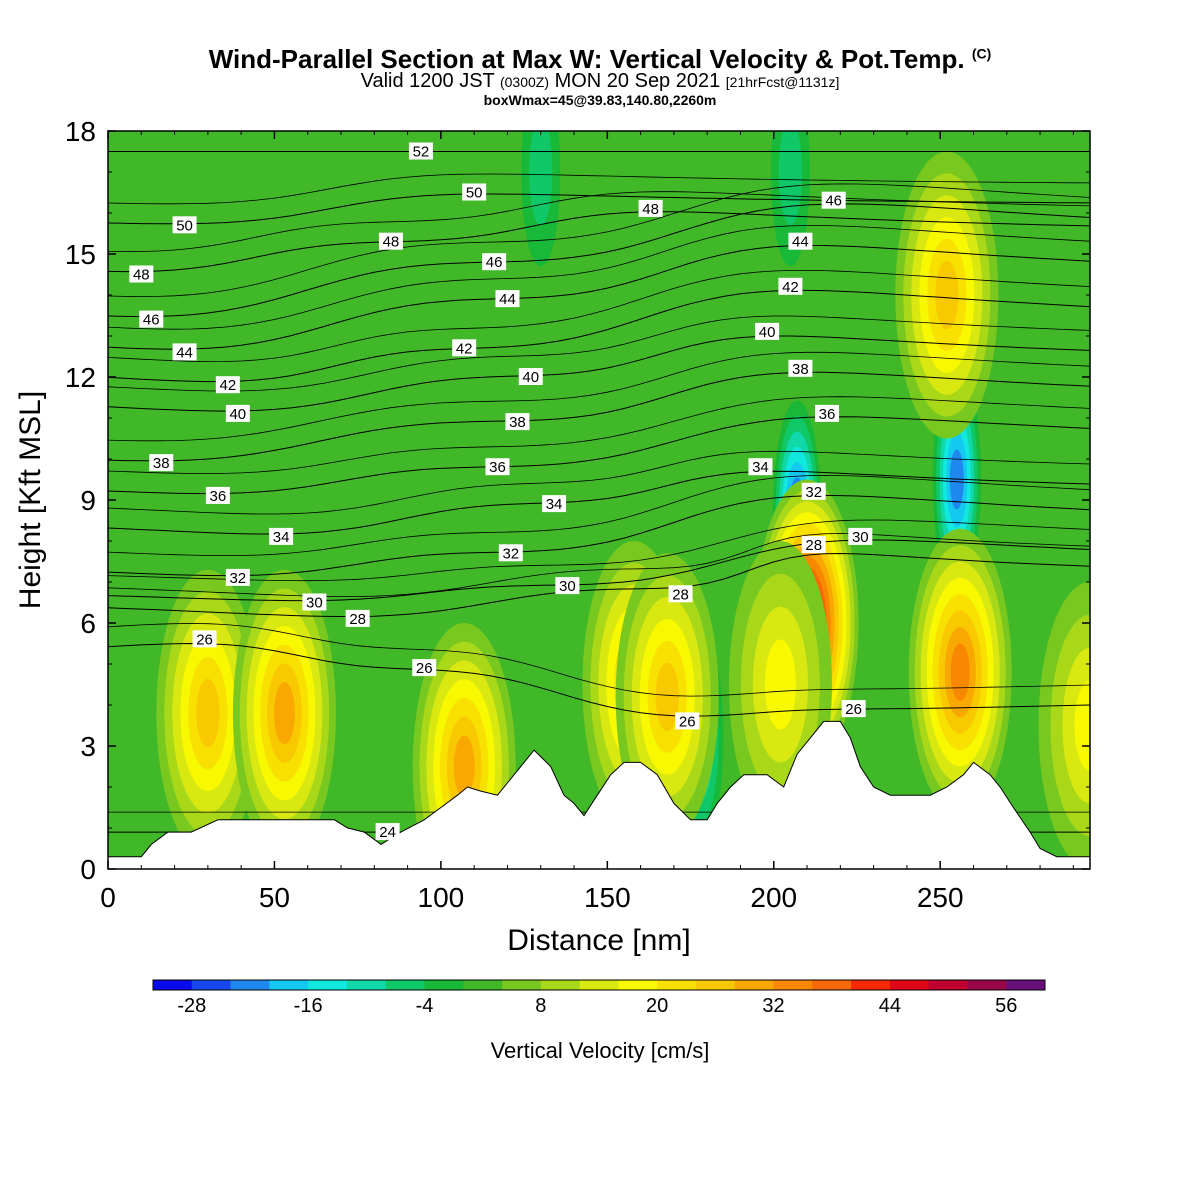 The image size is (1200, 1200). I want to click on terrain-mask, so click(599, 794).